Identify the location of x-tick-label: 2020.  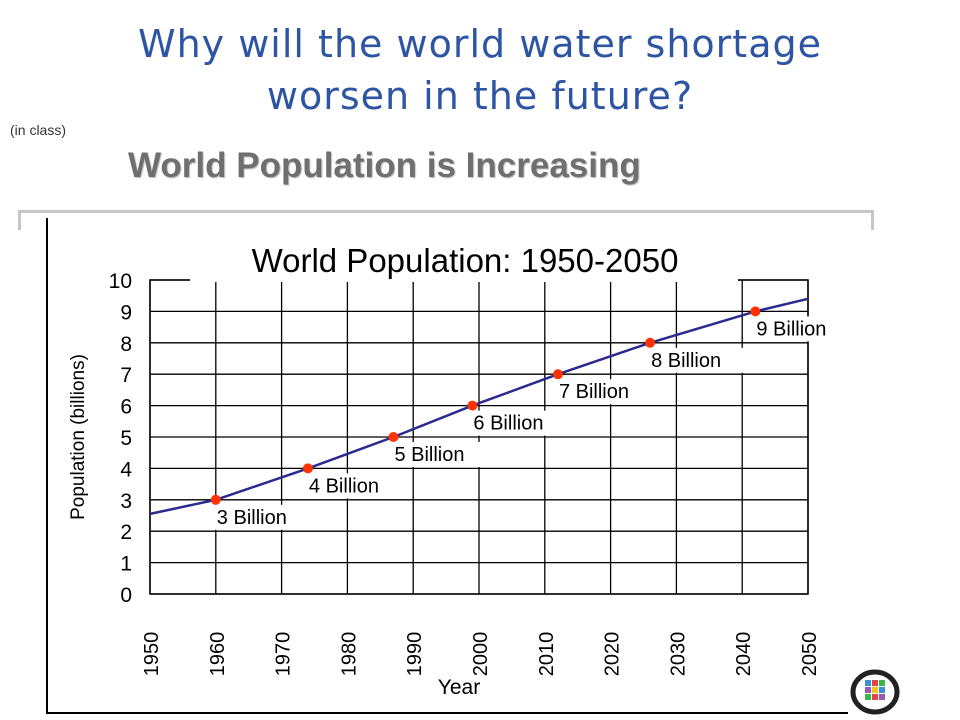
(613, 654).